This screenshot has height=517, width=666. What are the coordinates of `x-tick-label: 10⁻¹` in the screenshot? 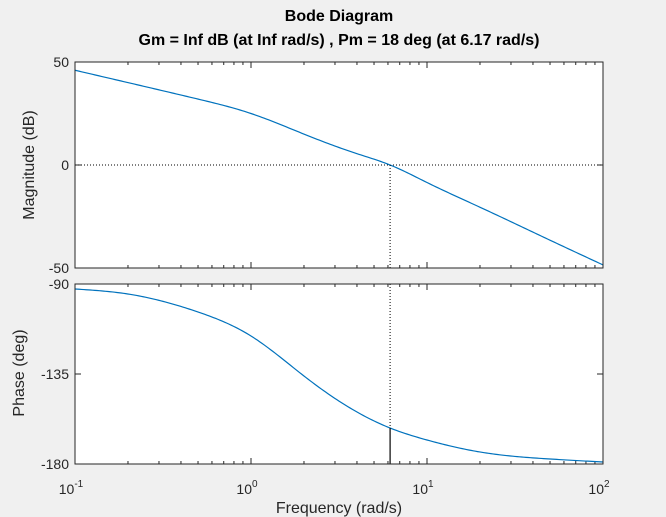 It's located at (71, 488).